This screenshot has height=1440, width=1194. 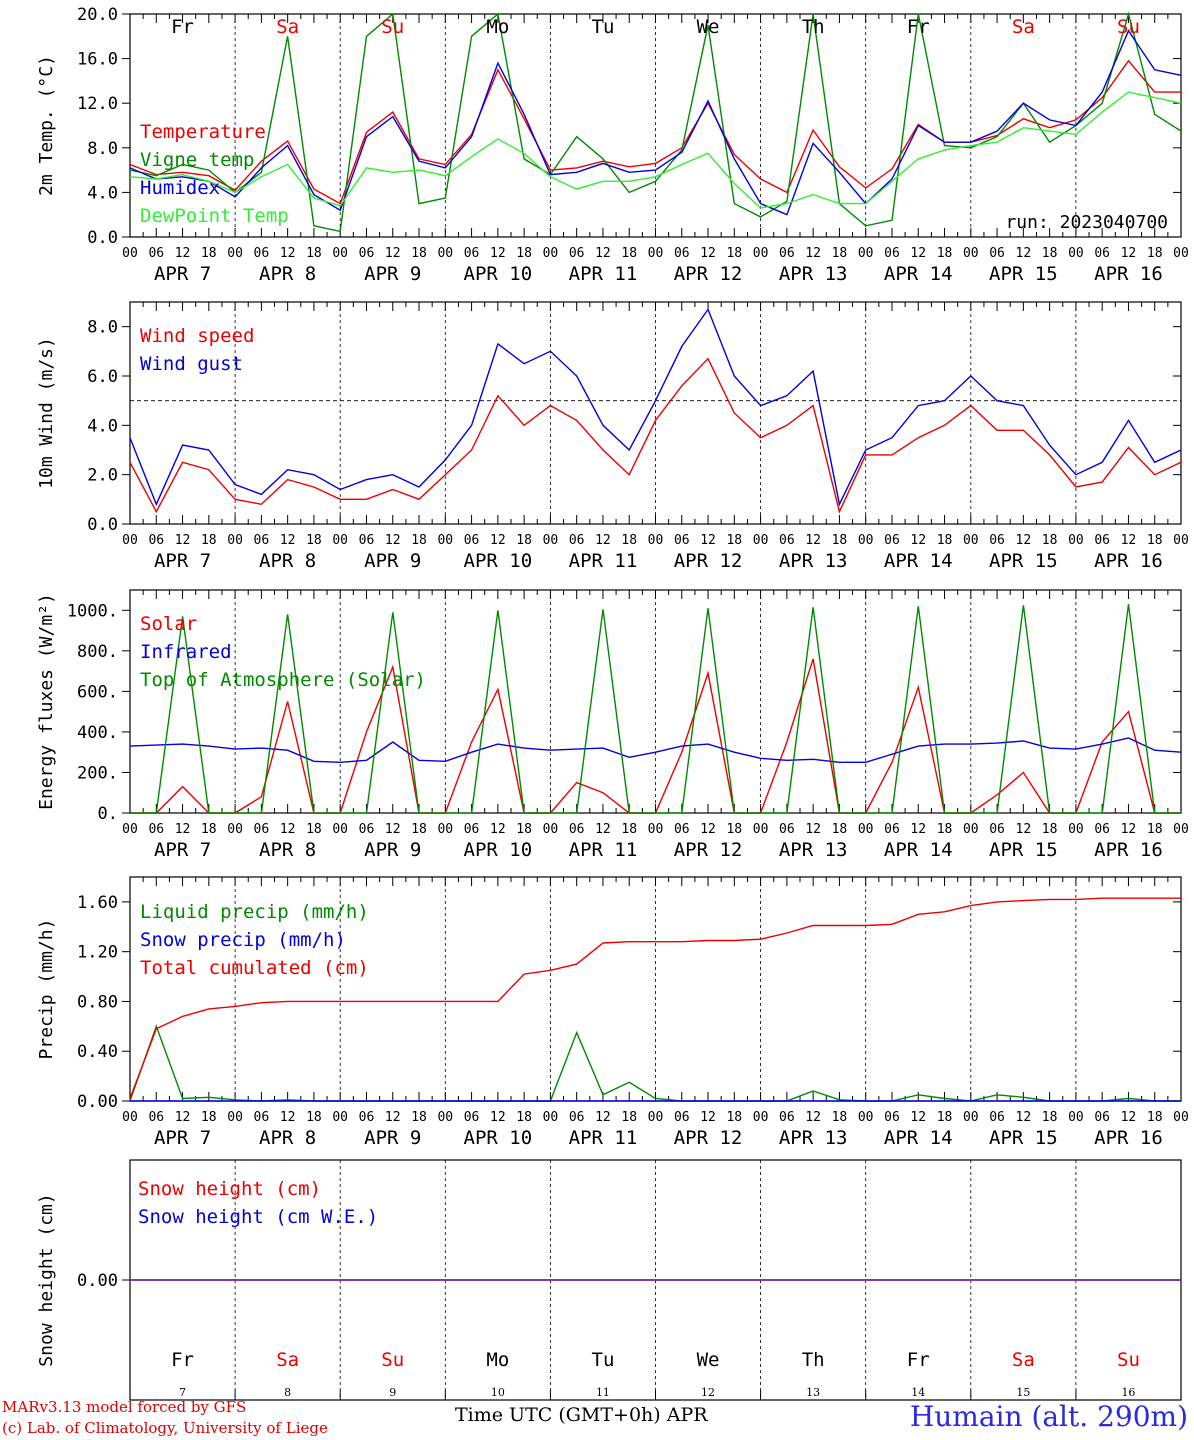 What do you see at coordinates (97, 104) in the screenshot?
I see `y-tick-label: 12.0` at bounding box center [97, 104].